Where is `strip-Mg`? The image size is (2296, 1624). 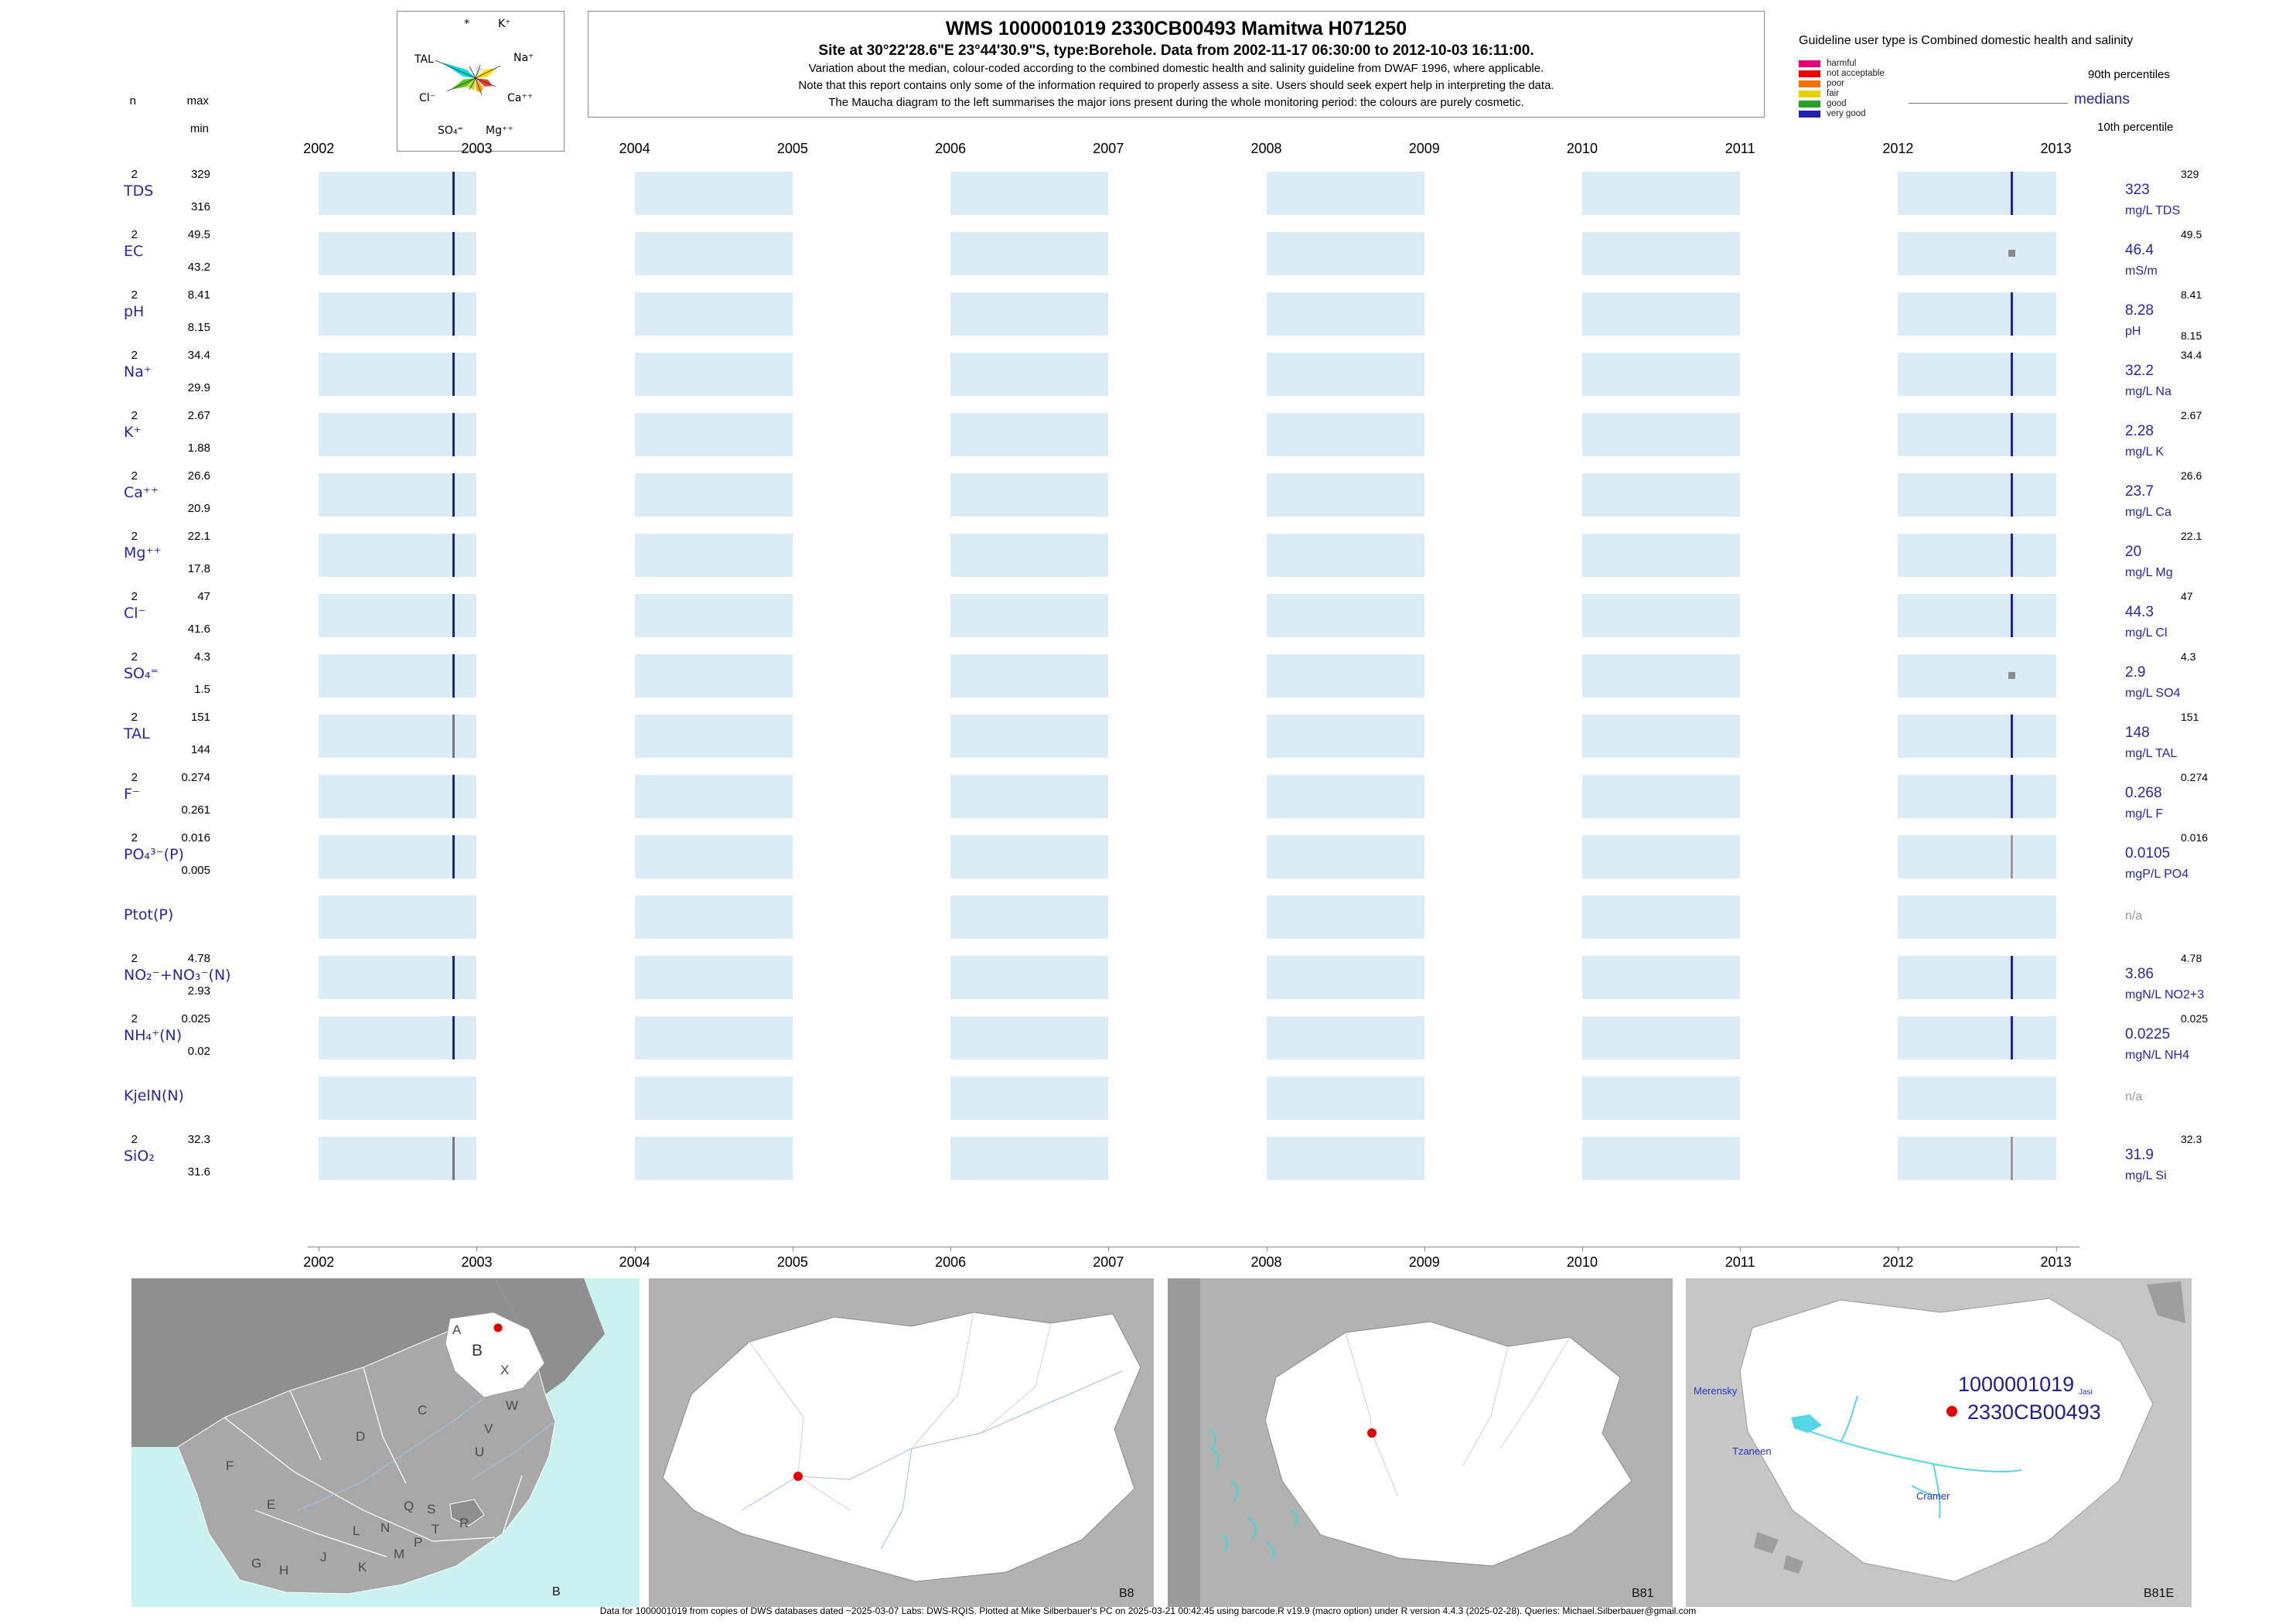
strip-Mg is located at coordinates (1193, 555).